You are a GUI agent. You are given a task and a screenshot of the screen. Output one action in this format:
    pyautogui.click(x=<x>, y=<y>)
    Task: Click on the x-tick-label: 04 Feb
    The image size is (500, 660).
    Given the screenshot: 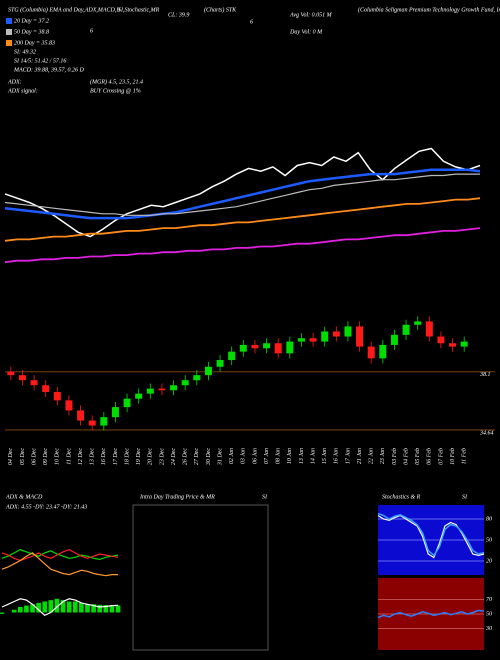 What is the action you would take?
    pyautogui.click(x=405, y=456)
    